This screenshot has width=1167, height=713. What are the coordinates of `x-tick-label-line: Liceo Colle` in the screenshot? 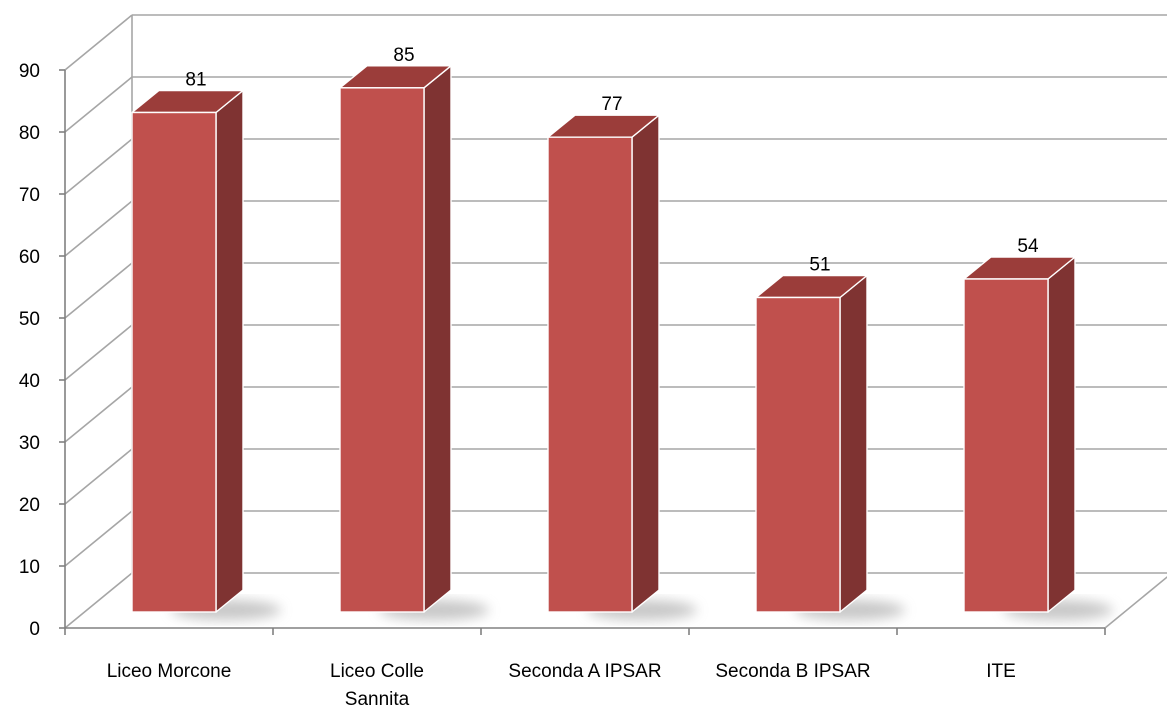 It's located at (377, 671).